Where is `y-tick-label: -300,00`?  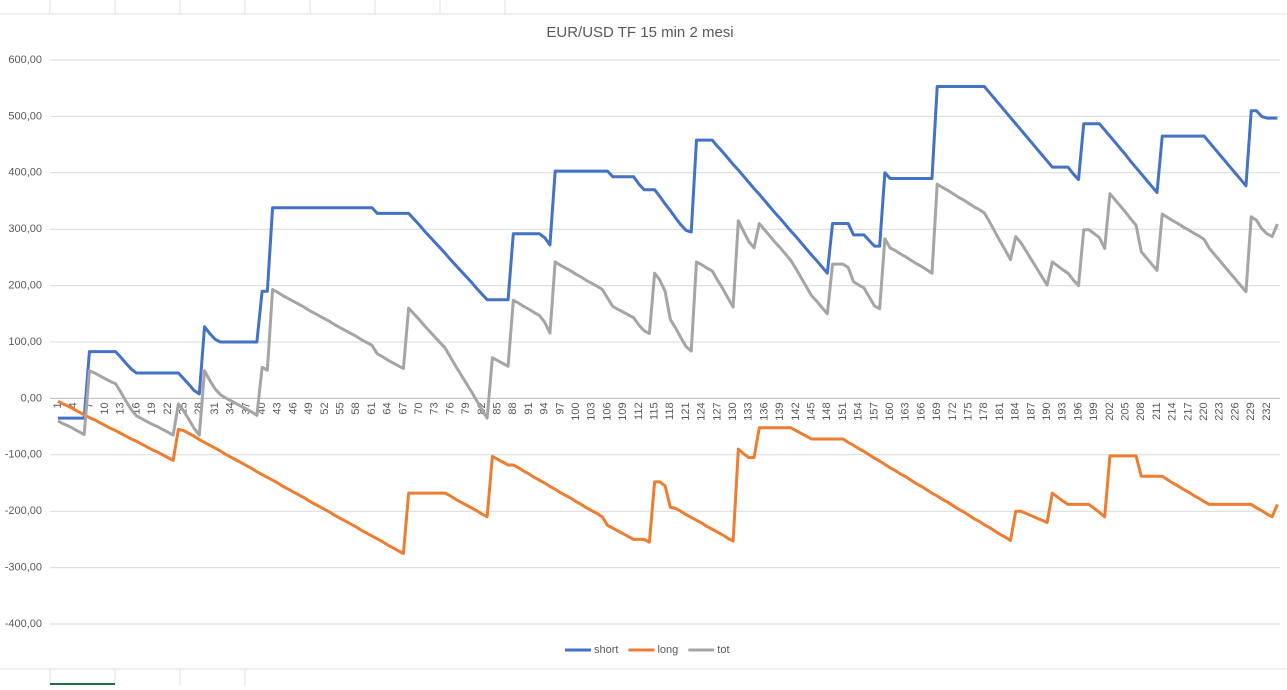 y-tick-label: -300,00 is located at coordinates (23, 568).